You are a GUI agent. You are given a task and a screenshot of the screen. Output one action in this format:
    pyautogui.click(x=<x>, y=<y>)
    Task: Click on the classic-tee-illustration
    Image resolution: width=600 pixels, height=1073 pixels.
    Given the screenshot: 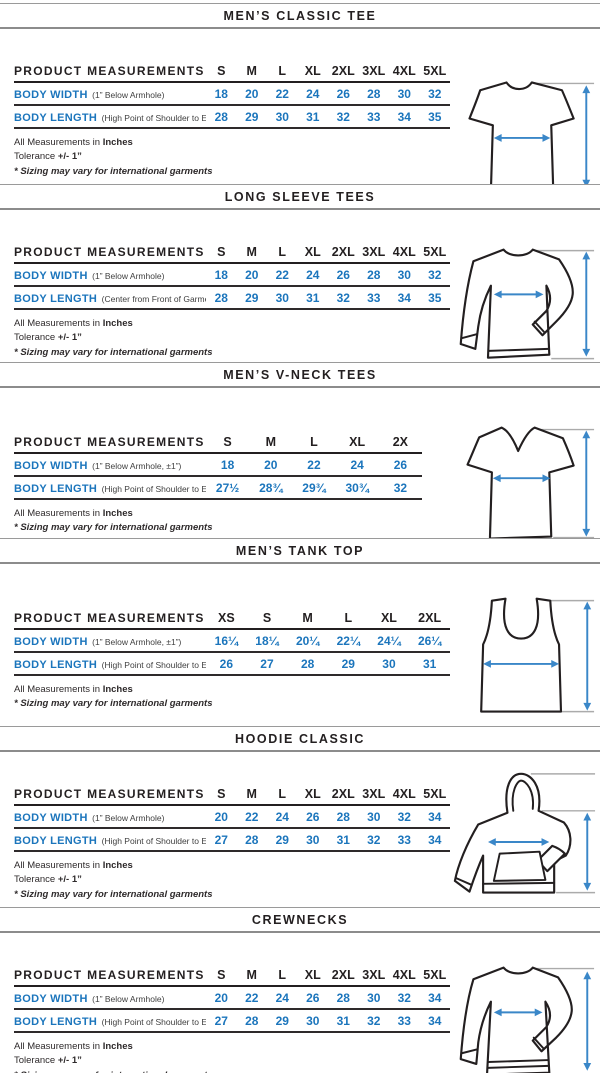 What is the action you would take?
    pyautogui.click(x=524, y=123)
    